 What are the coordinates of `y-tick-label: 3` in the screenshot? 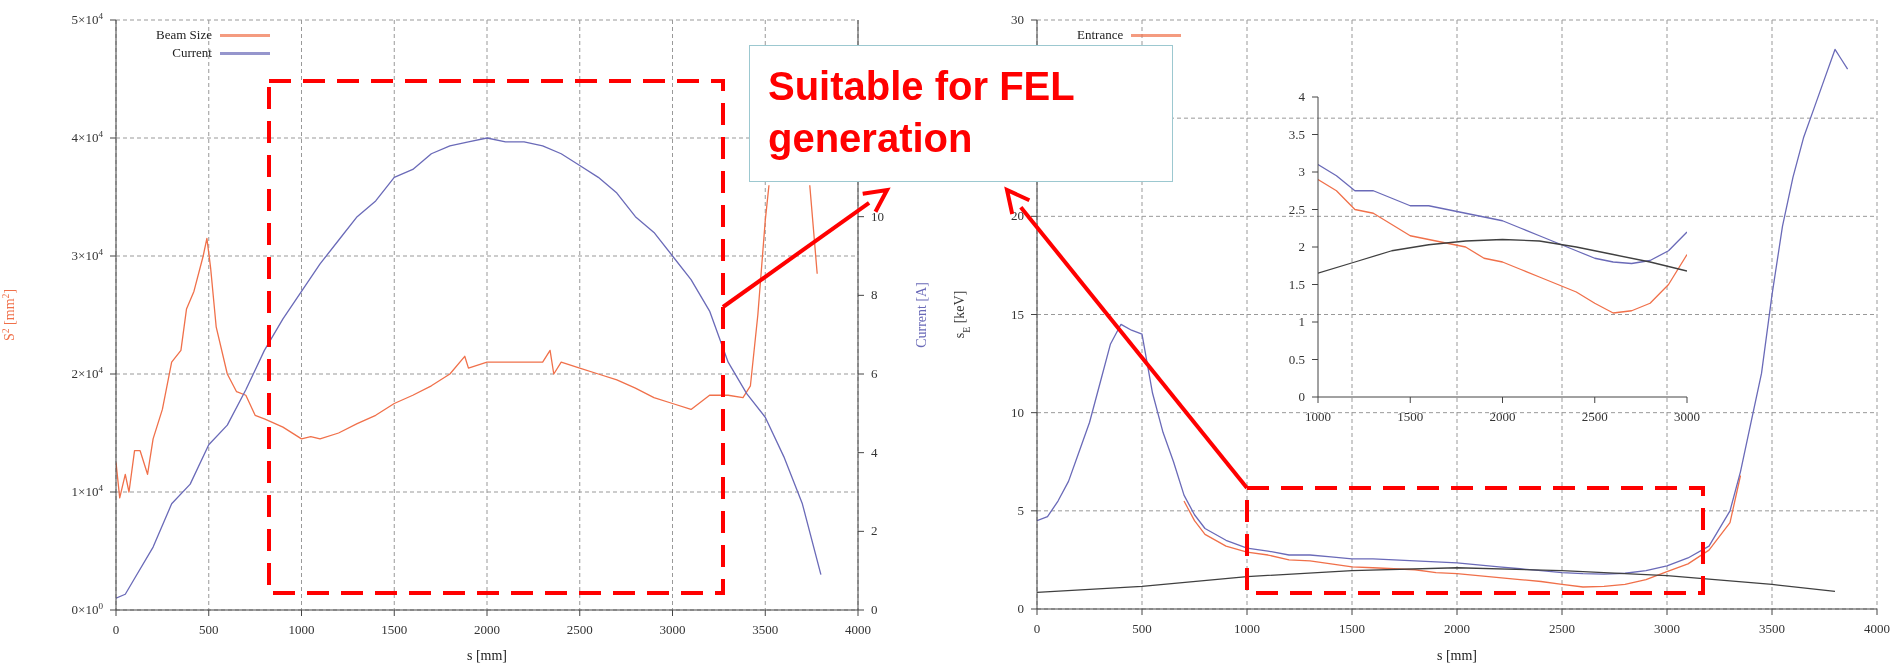 It's located at (1301, 171).